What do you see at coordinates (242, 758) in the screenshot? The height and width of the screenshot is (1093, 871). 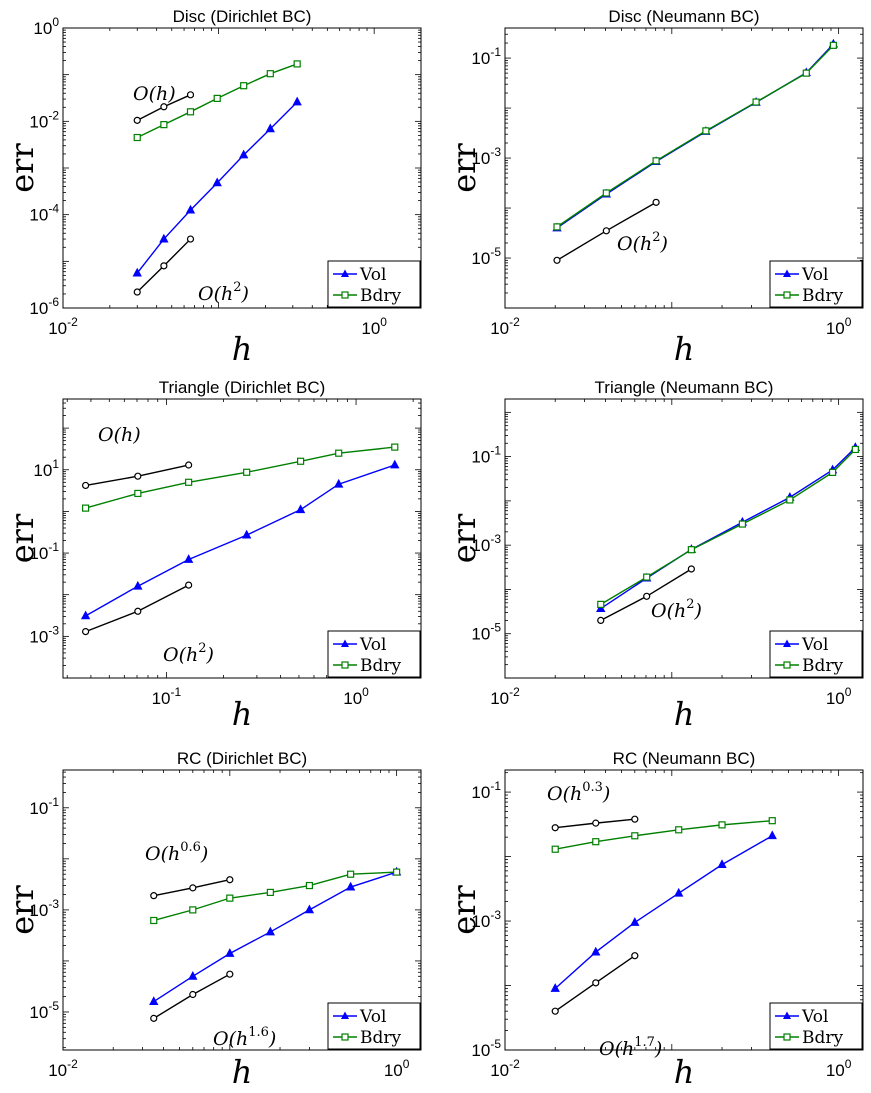 I see `chart-title: RC (Dirichlet BC)` at bounding box center [242, 758].